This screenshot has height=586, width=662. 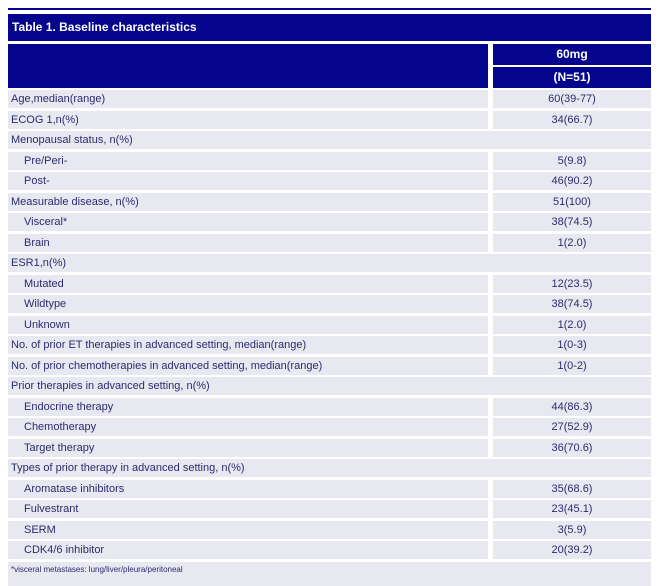 What do you see at coordinates (572, 509) in the screenshot?
I see `row-value: 23(45.1)` at bounding box center [572, 509].